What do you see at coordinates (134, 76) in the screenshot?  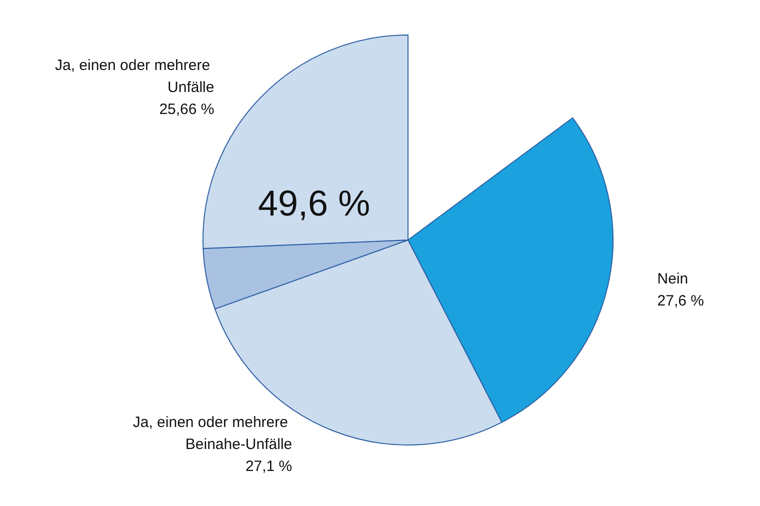 I see `slice-label: Ja, einen oder mehrere Unfälle` at bounding box center [134, 76].